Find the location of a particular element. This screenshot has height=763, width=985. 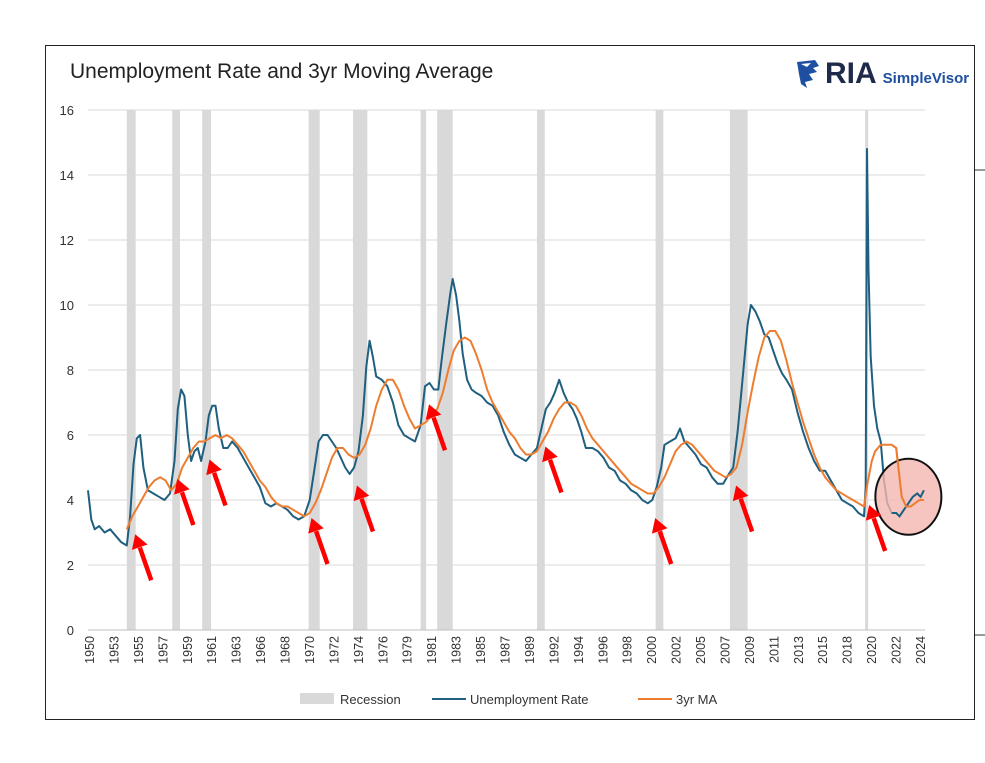

x-tick-label: 1981 is located at coordinates (432, 650).